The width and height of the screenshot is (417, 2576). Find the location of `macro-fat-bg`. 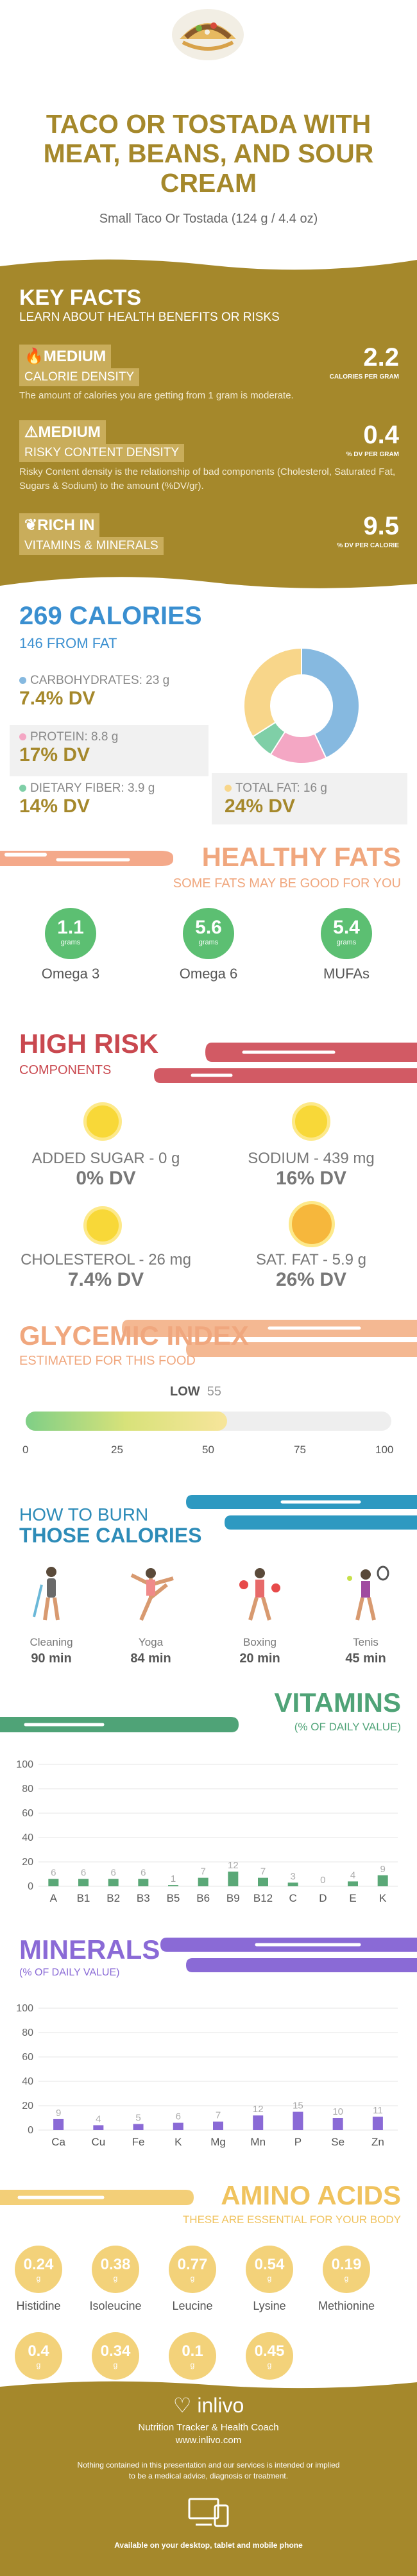

macro-fat-bg is located at coordinates (309, 798).